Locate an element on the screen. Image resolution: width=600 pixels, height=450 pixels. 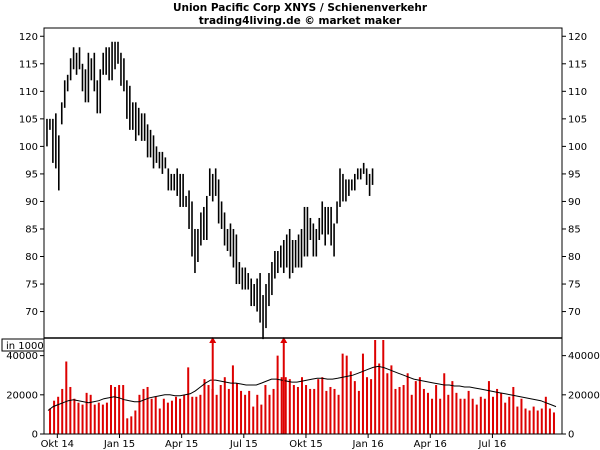
price-tick-label-left: 100 is located at coordinates (28, 147).